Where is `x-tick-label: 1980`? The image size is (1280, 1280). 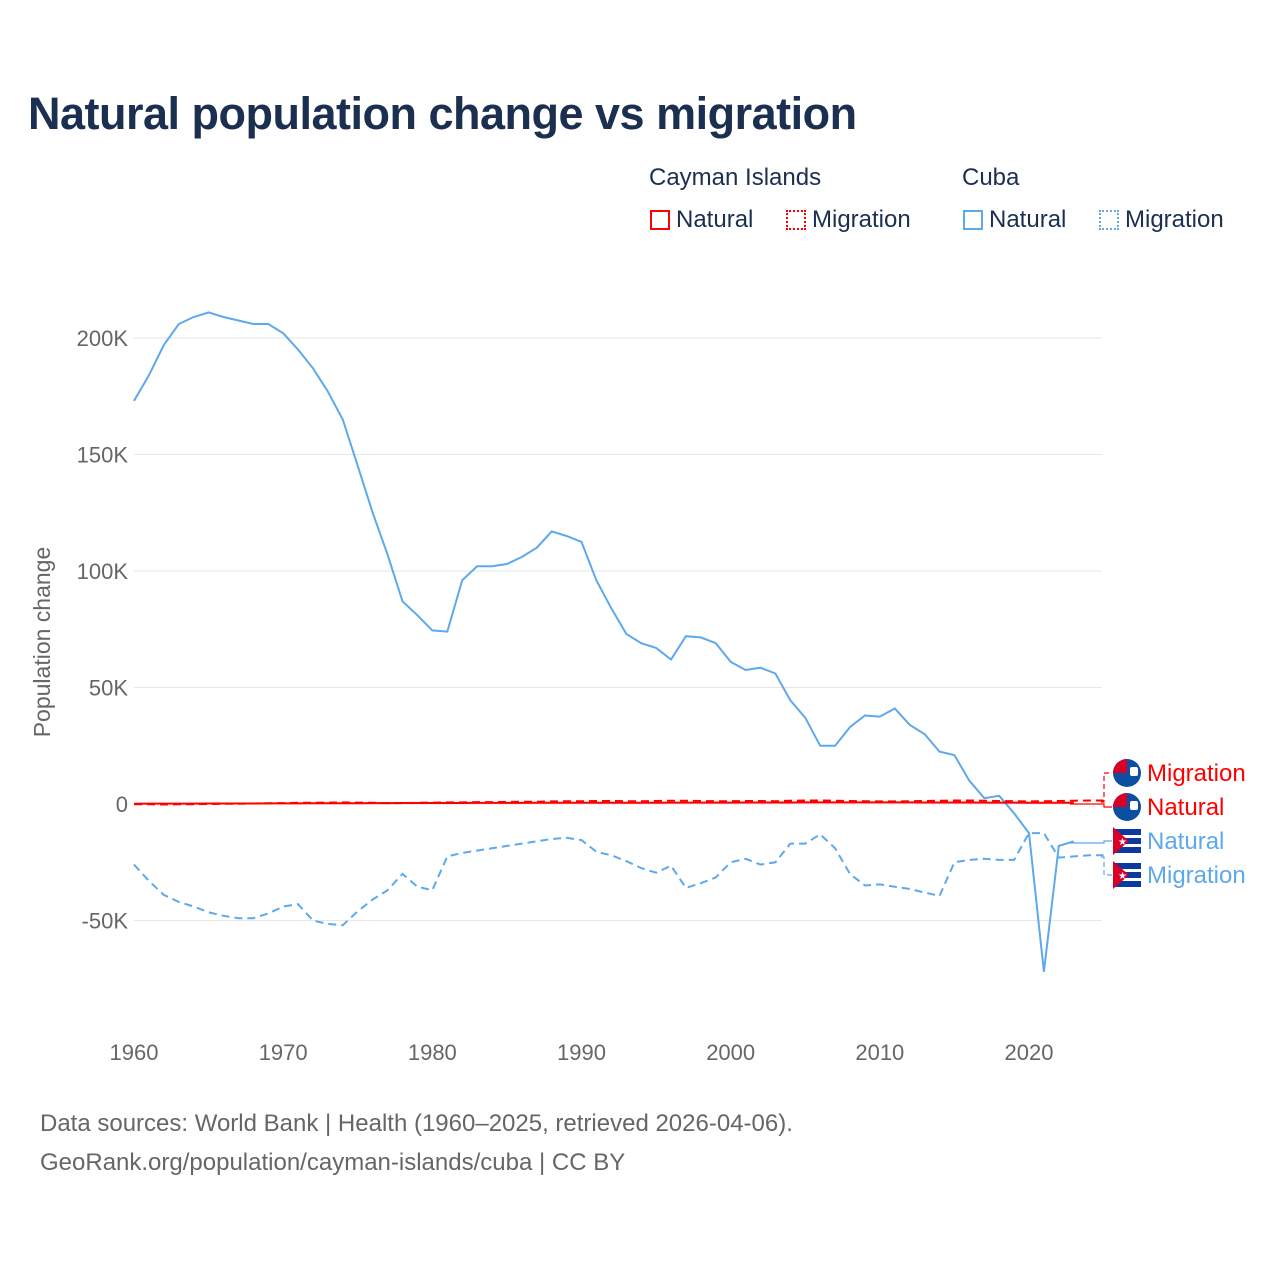
x-tick-label: 1980 is located at coordinates (432, 1052).